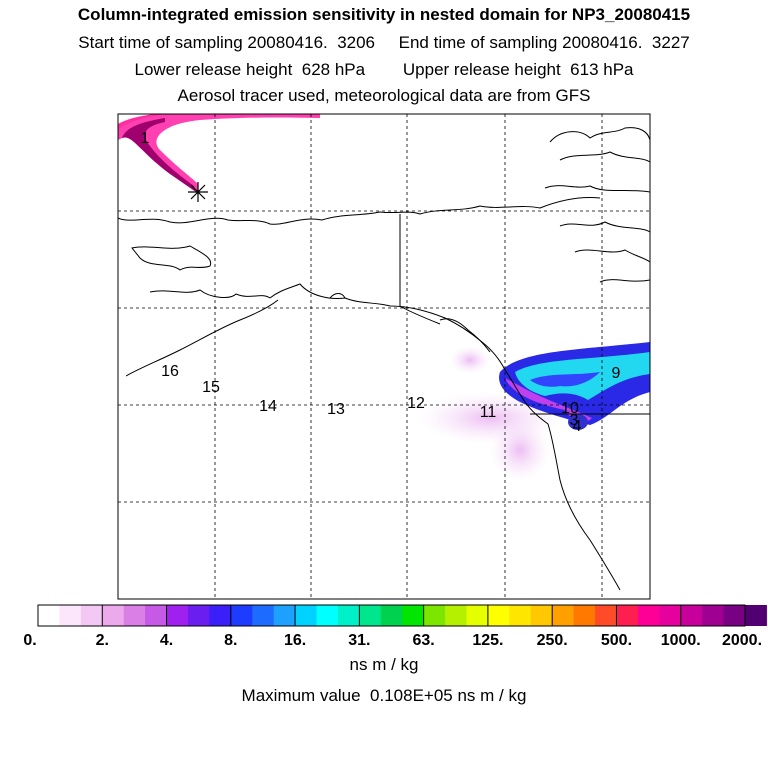  What do you see at coordinates (250, 69) in the screenshot?
I see `lower-release-label: Lower release height 628 hPa` at bounding box center [250, 69].